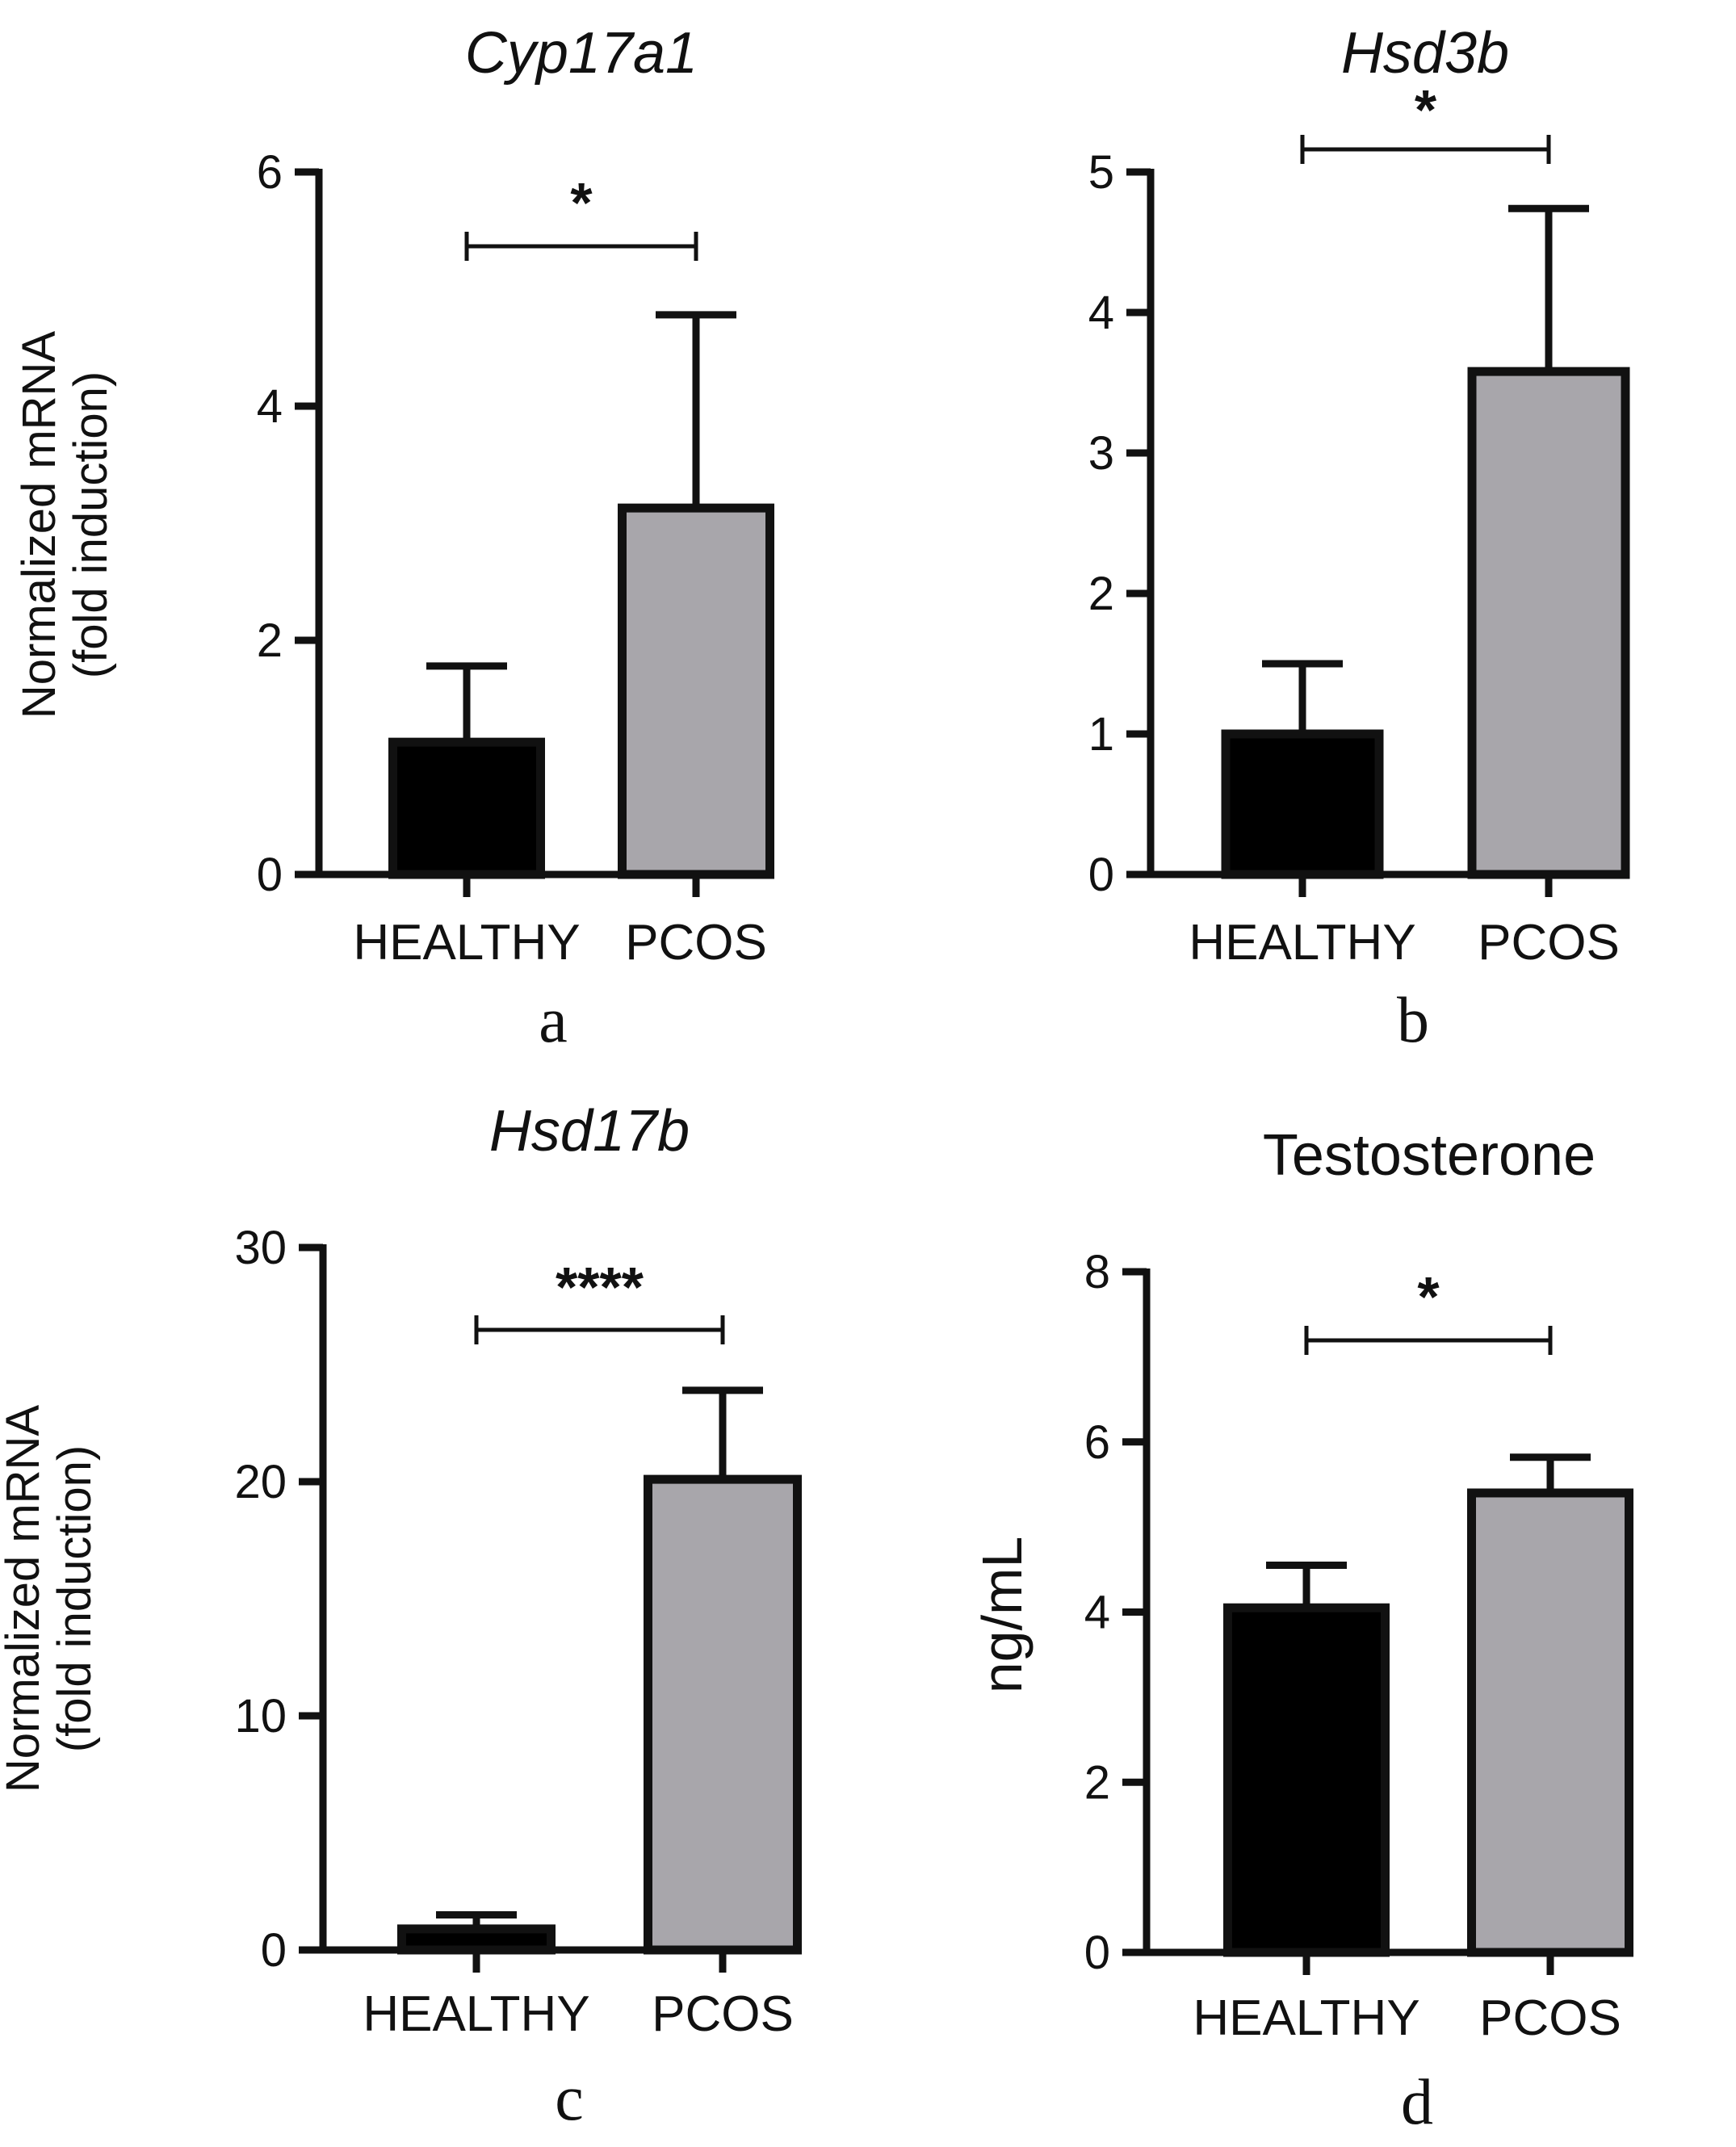 The image size is (1736, 2147). I want to click on panel-letter: d, so click(1417, 2102).